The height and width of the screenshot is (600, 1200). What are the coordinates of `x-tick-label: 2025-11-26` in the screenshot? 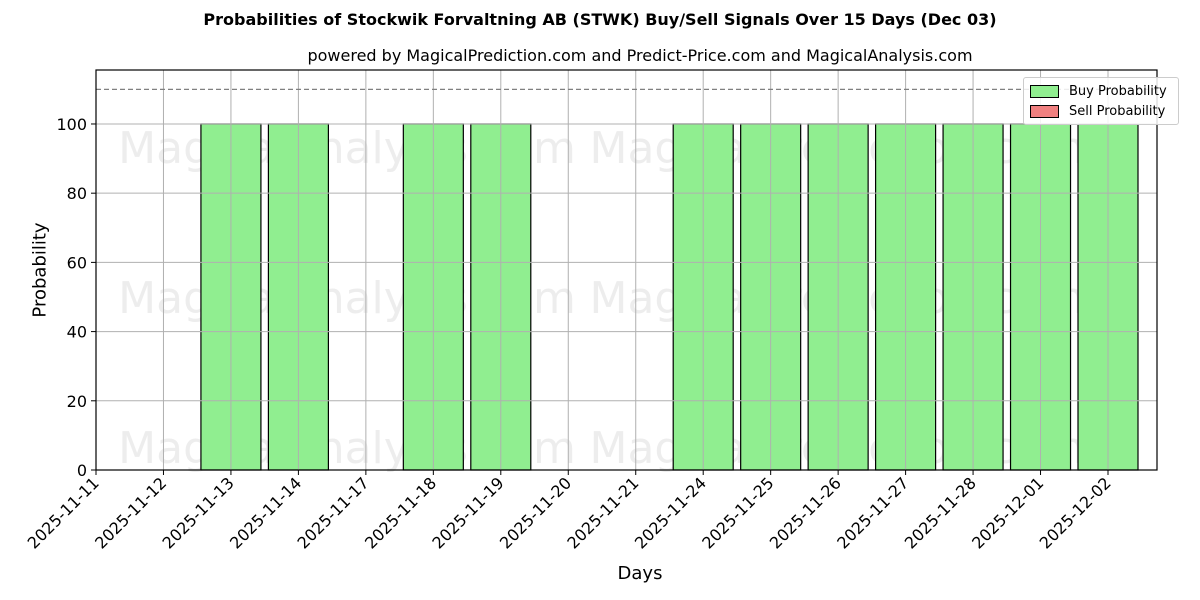 It's located at (805, 512).